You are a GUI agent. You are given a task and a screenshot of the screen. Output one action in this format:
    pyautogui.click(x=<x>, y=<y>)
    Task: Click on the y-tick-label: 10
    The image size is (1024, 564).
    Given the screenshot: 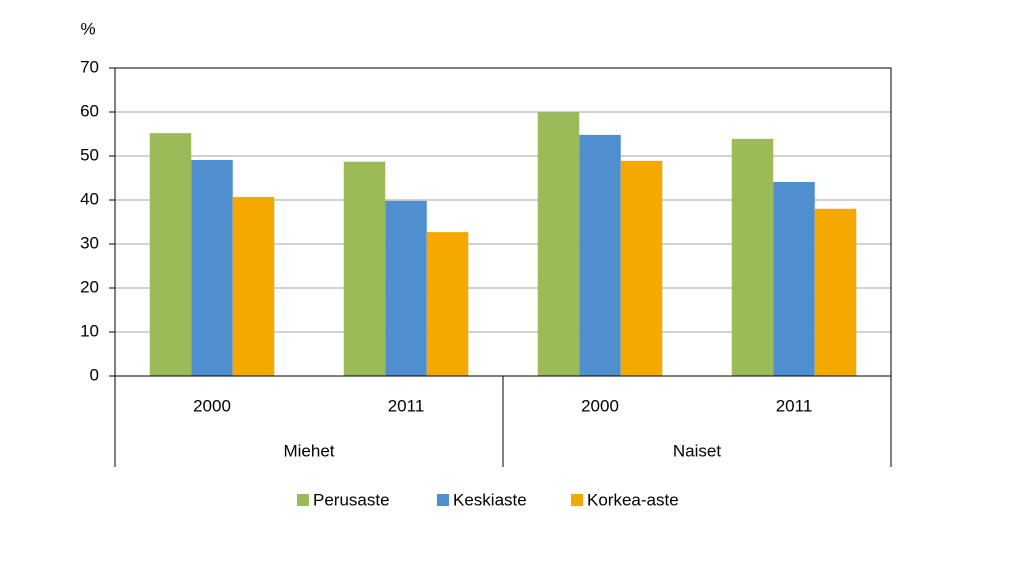 What is the action you would take?
    pyautogui.click(x=89, y=330)
    